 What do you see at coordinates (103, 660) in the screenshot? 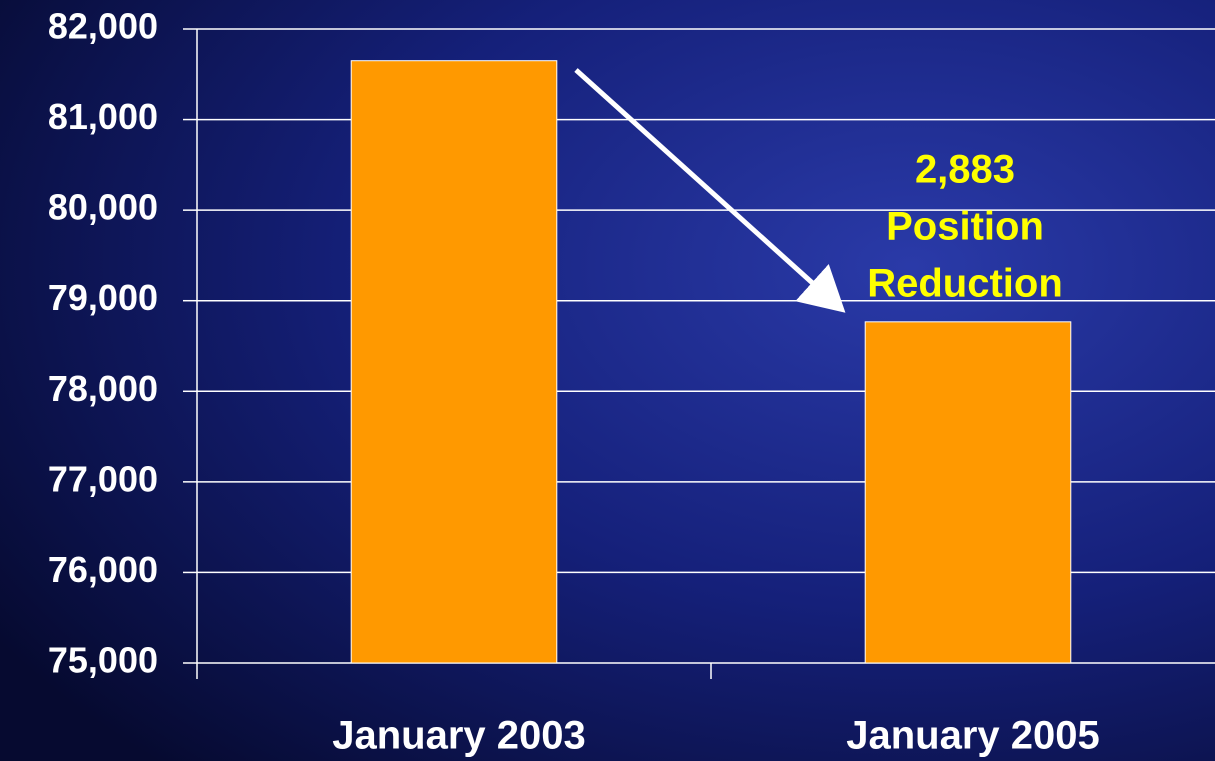
I see `y-tick-label: 75,000` at bounding box center [103, 660].